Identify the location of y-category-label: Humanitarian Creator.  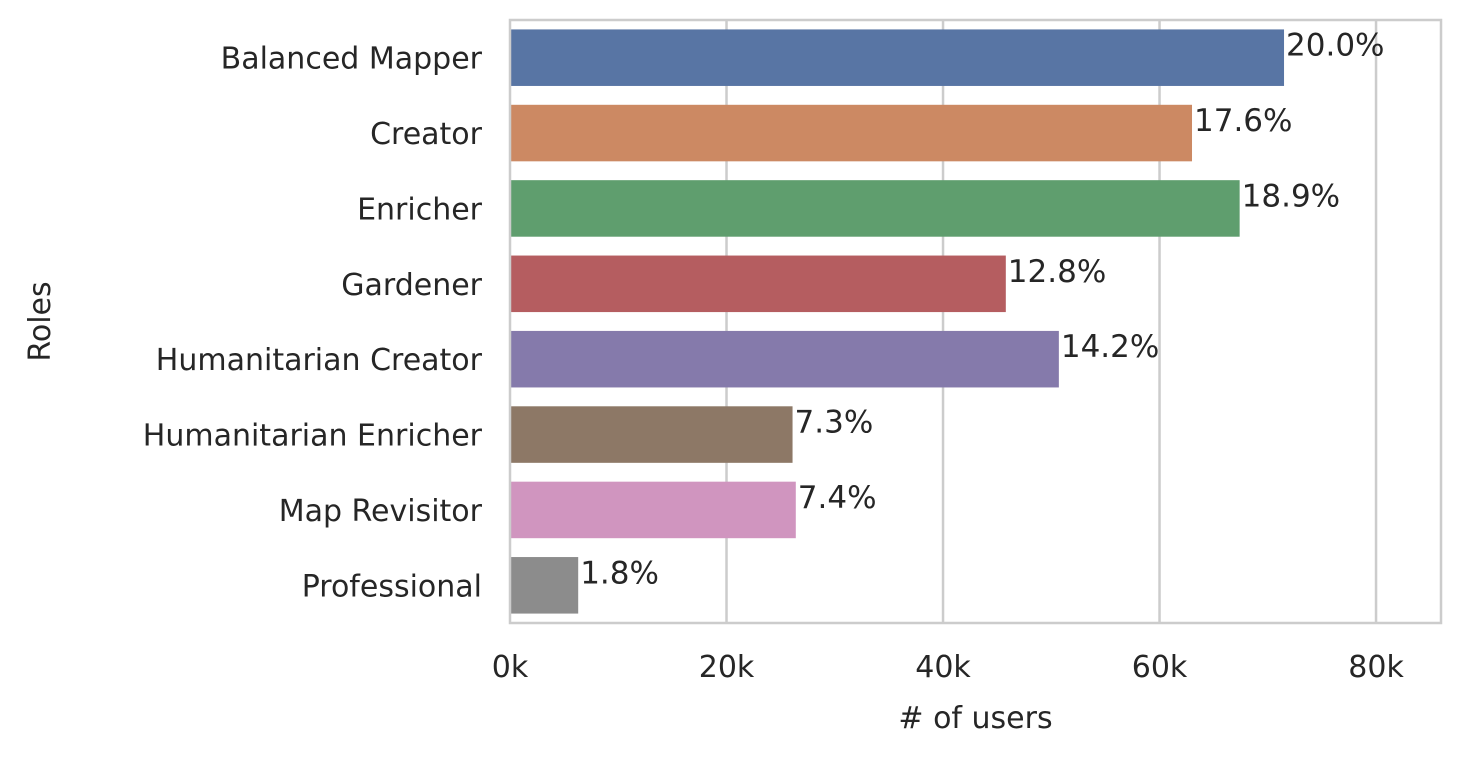
(319, 360).